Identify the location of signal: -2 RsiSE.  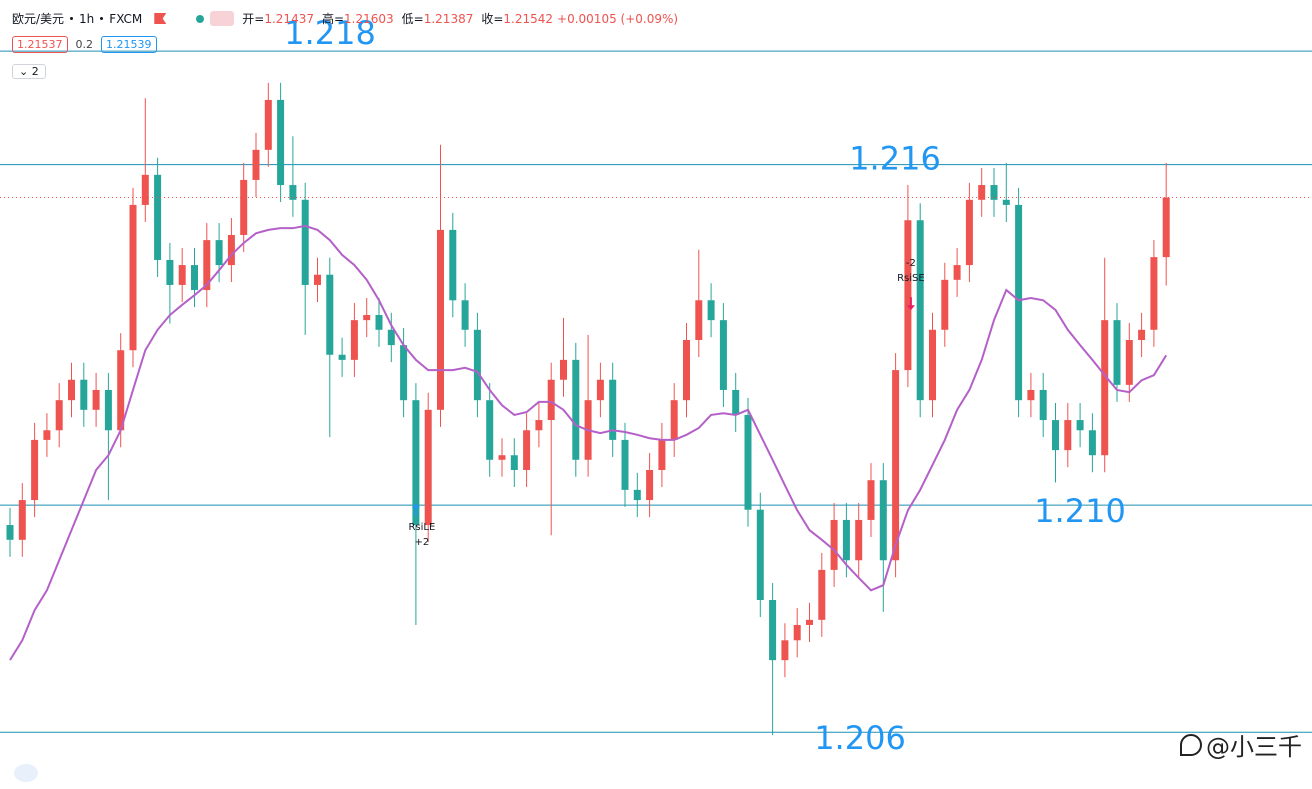
(911, 284).